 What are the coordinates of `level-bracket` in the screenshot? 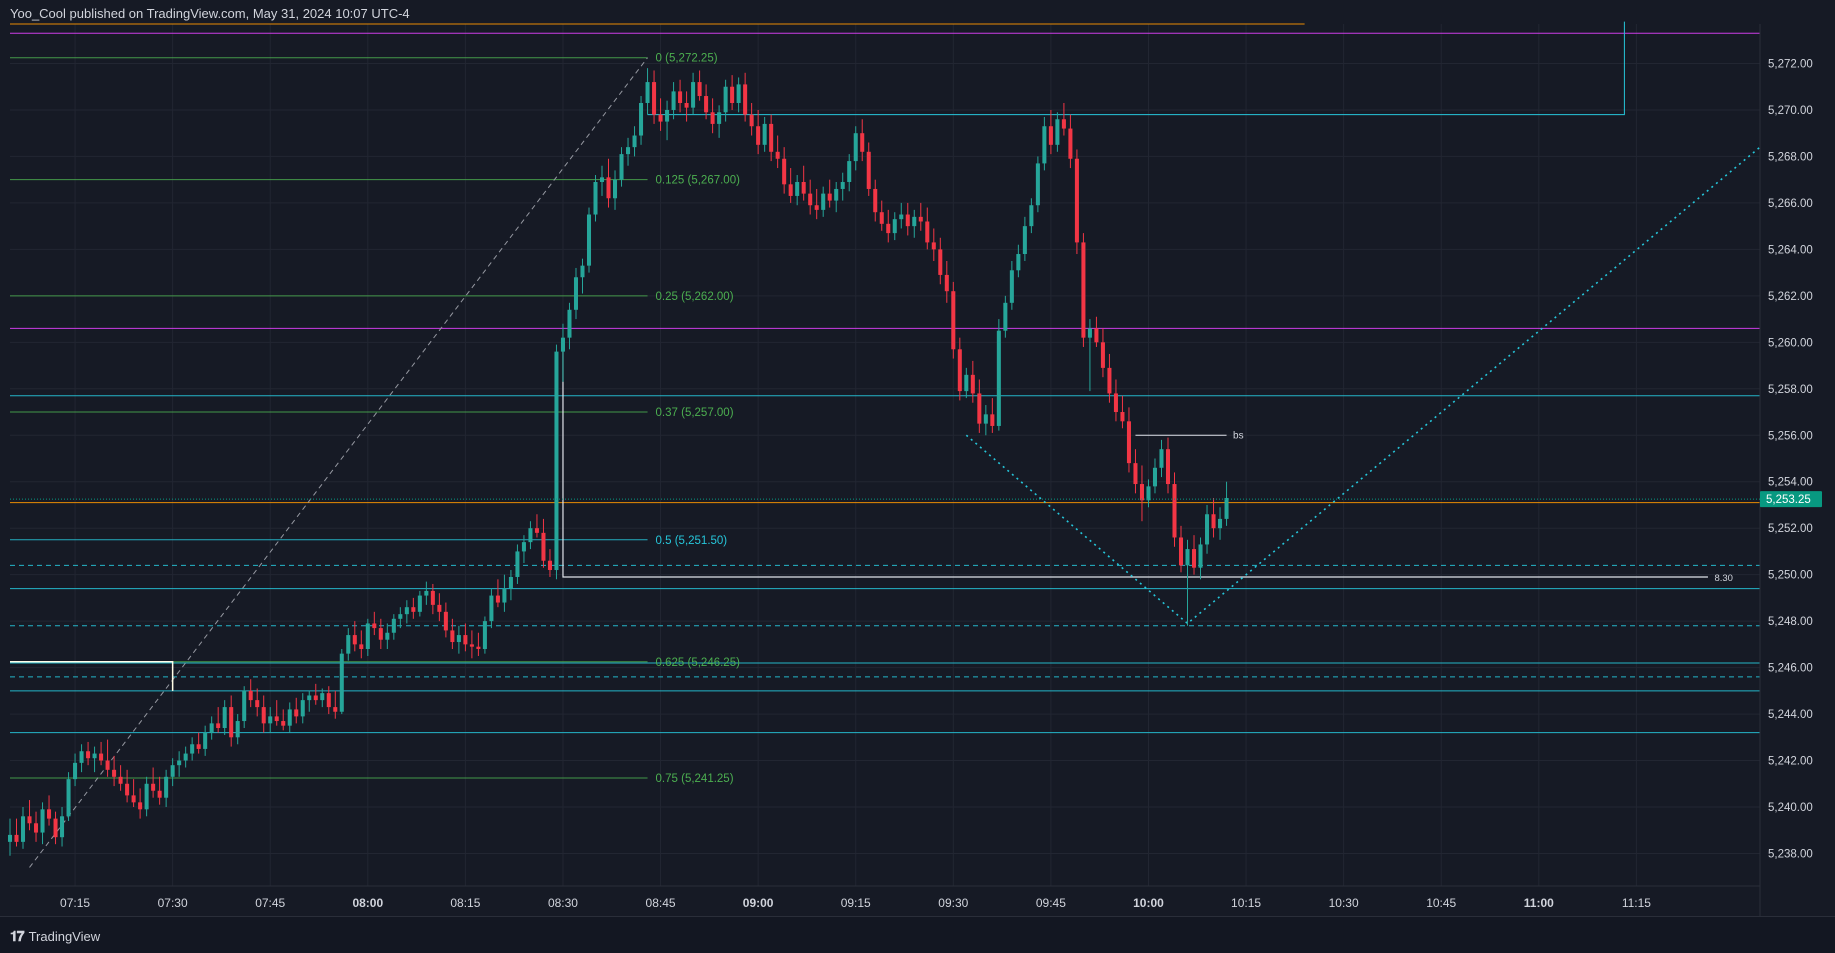 It's located at (92, 676).